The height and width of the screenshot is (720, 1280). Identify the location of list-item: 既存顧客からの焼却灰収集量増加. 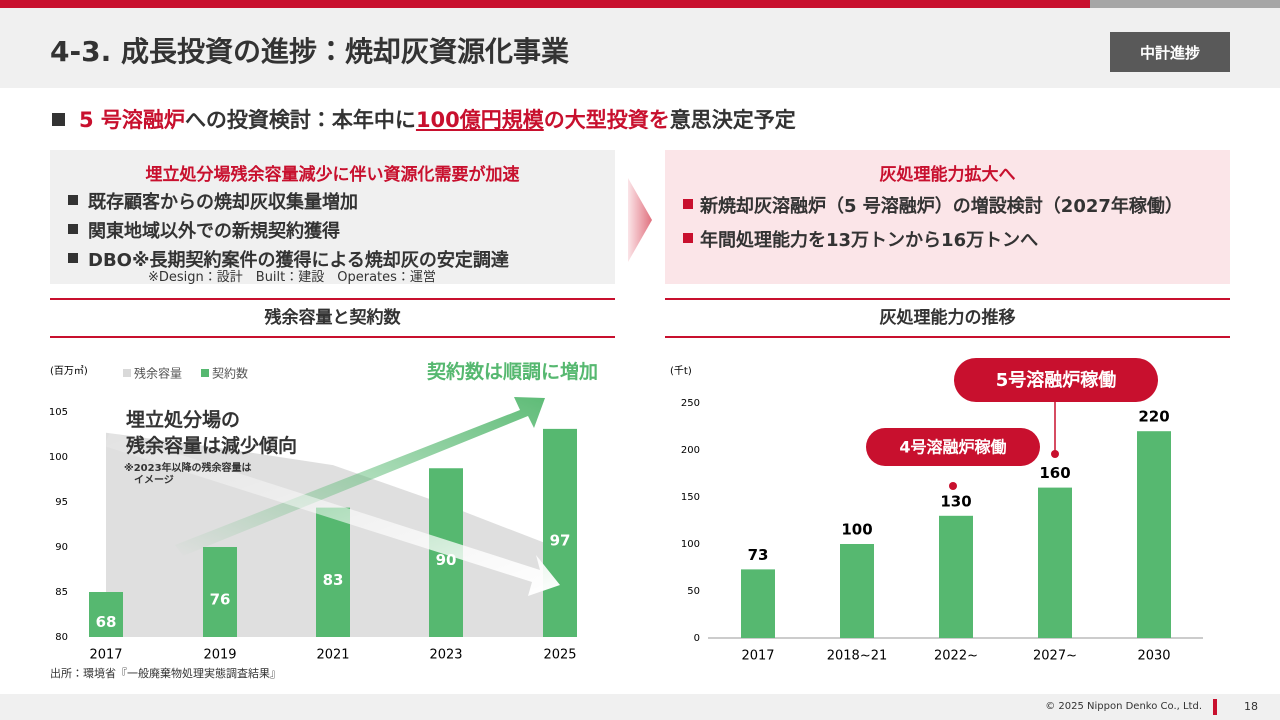
(223, 202).